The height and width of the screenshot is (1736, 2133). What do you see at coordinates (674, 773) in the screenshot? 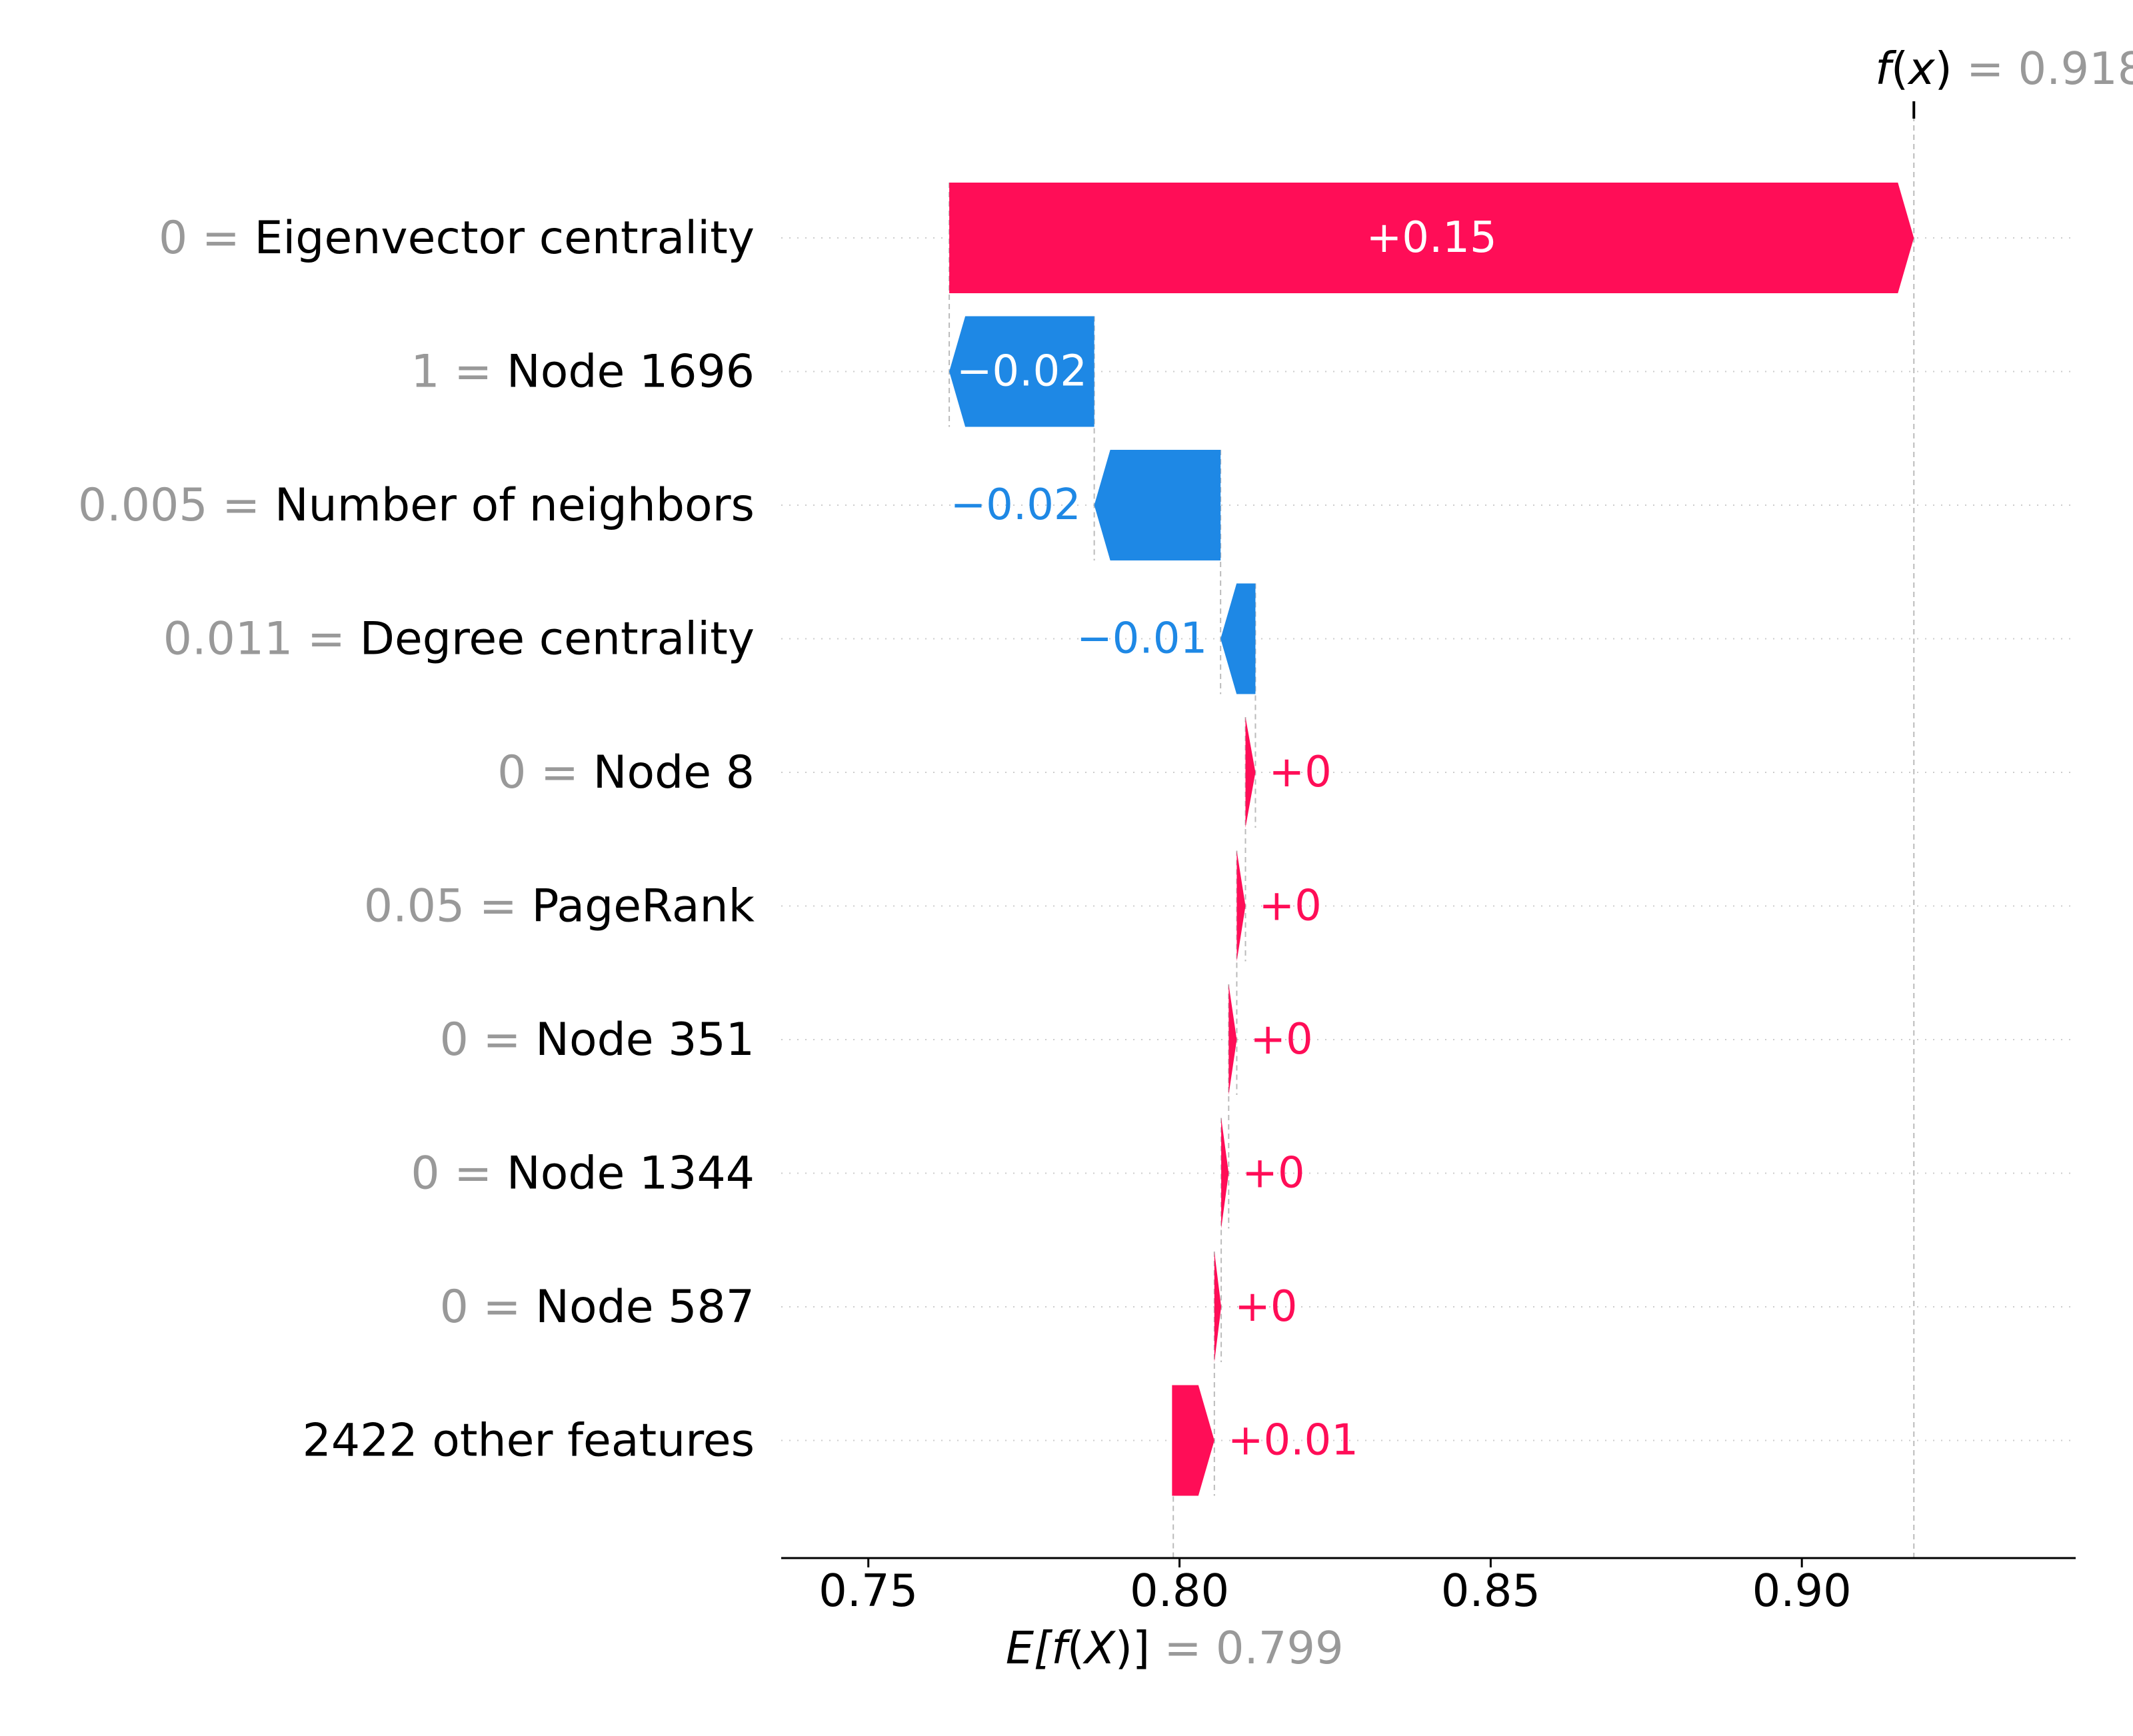
I see `feature-name: Node 8` at bounding box center [674, 773].